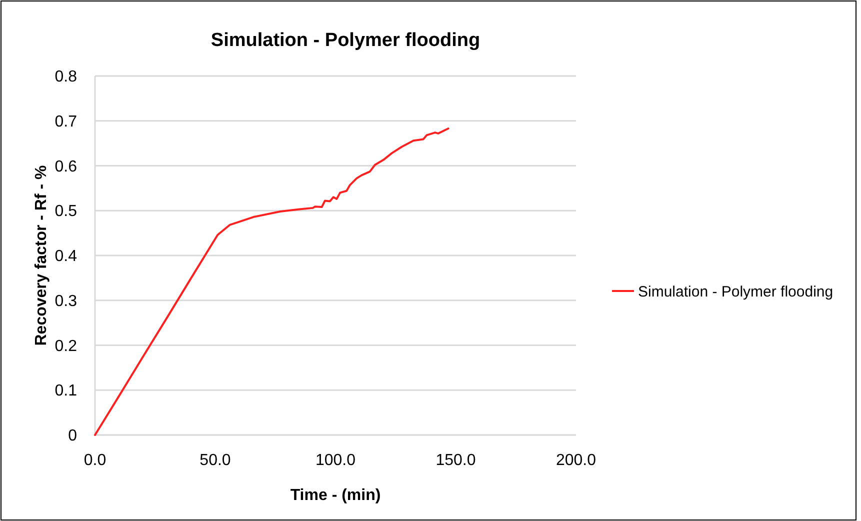 This screenshot has width=861, height=521. I want to click on x-tick-label: 200.0, so click(576, 460).